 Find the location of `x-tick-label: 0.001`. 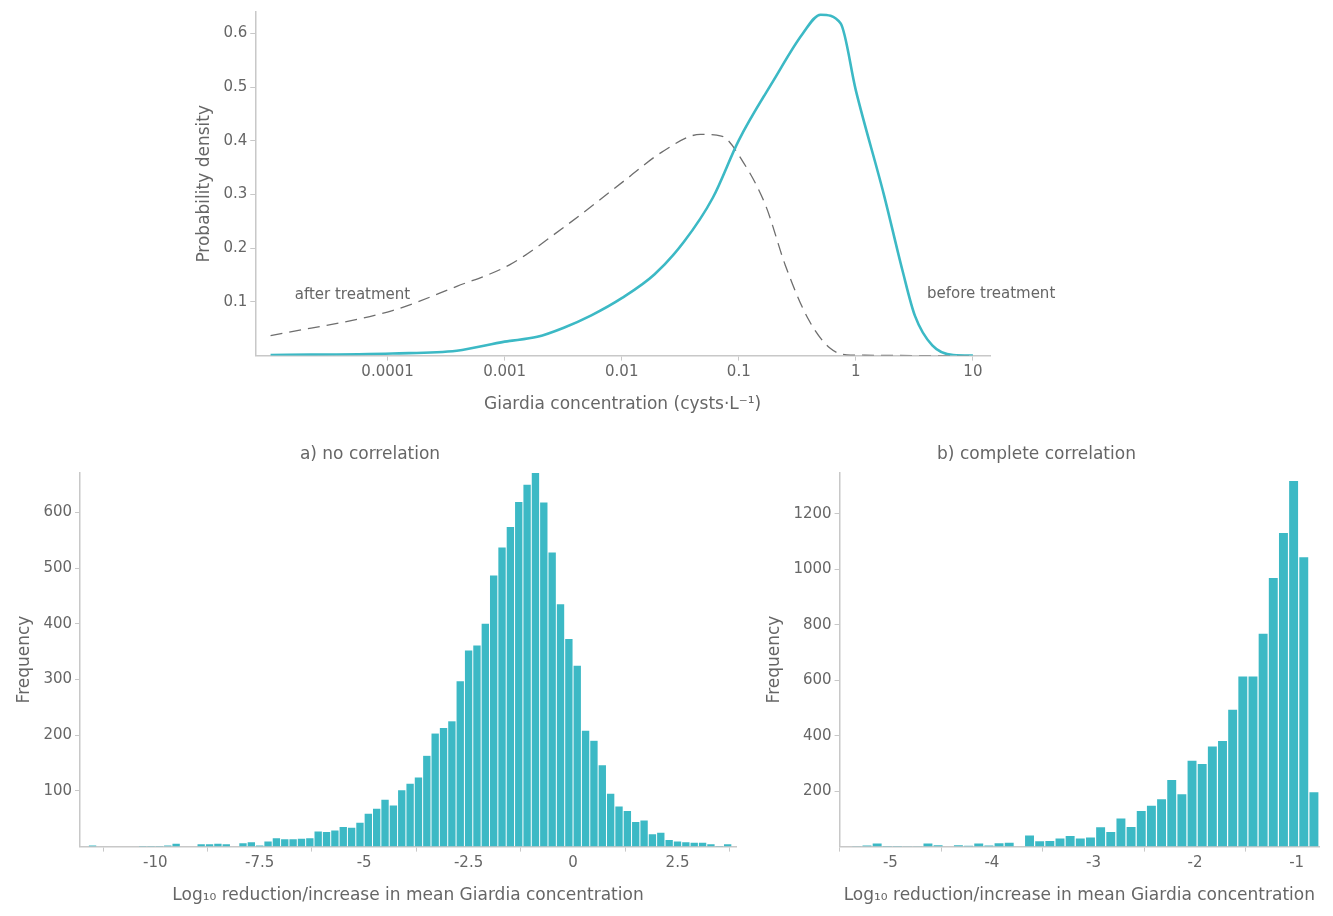

x-tick-label: 0.001 is located at coordinates (505, 371).